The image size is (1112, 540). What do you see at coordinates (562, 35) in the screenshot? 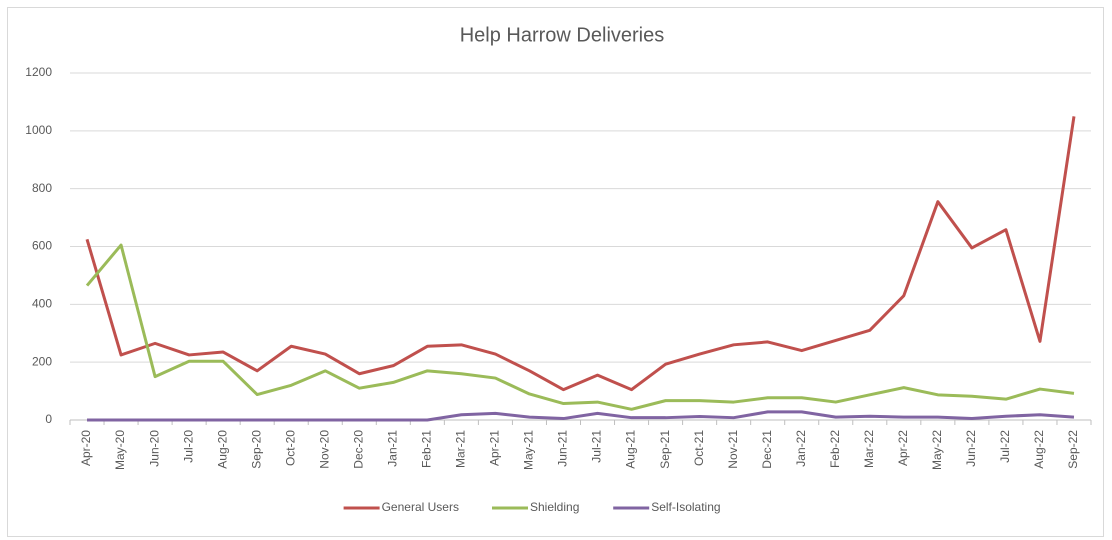
I see `chart-title: Help Harrow Deliveries` at bounding box center [562, 35].